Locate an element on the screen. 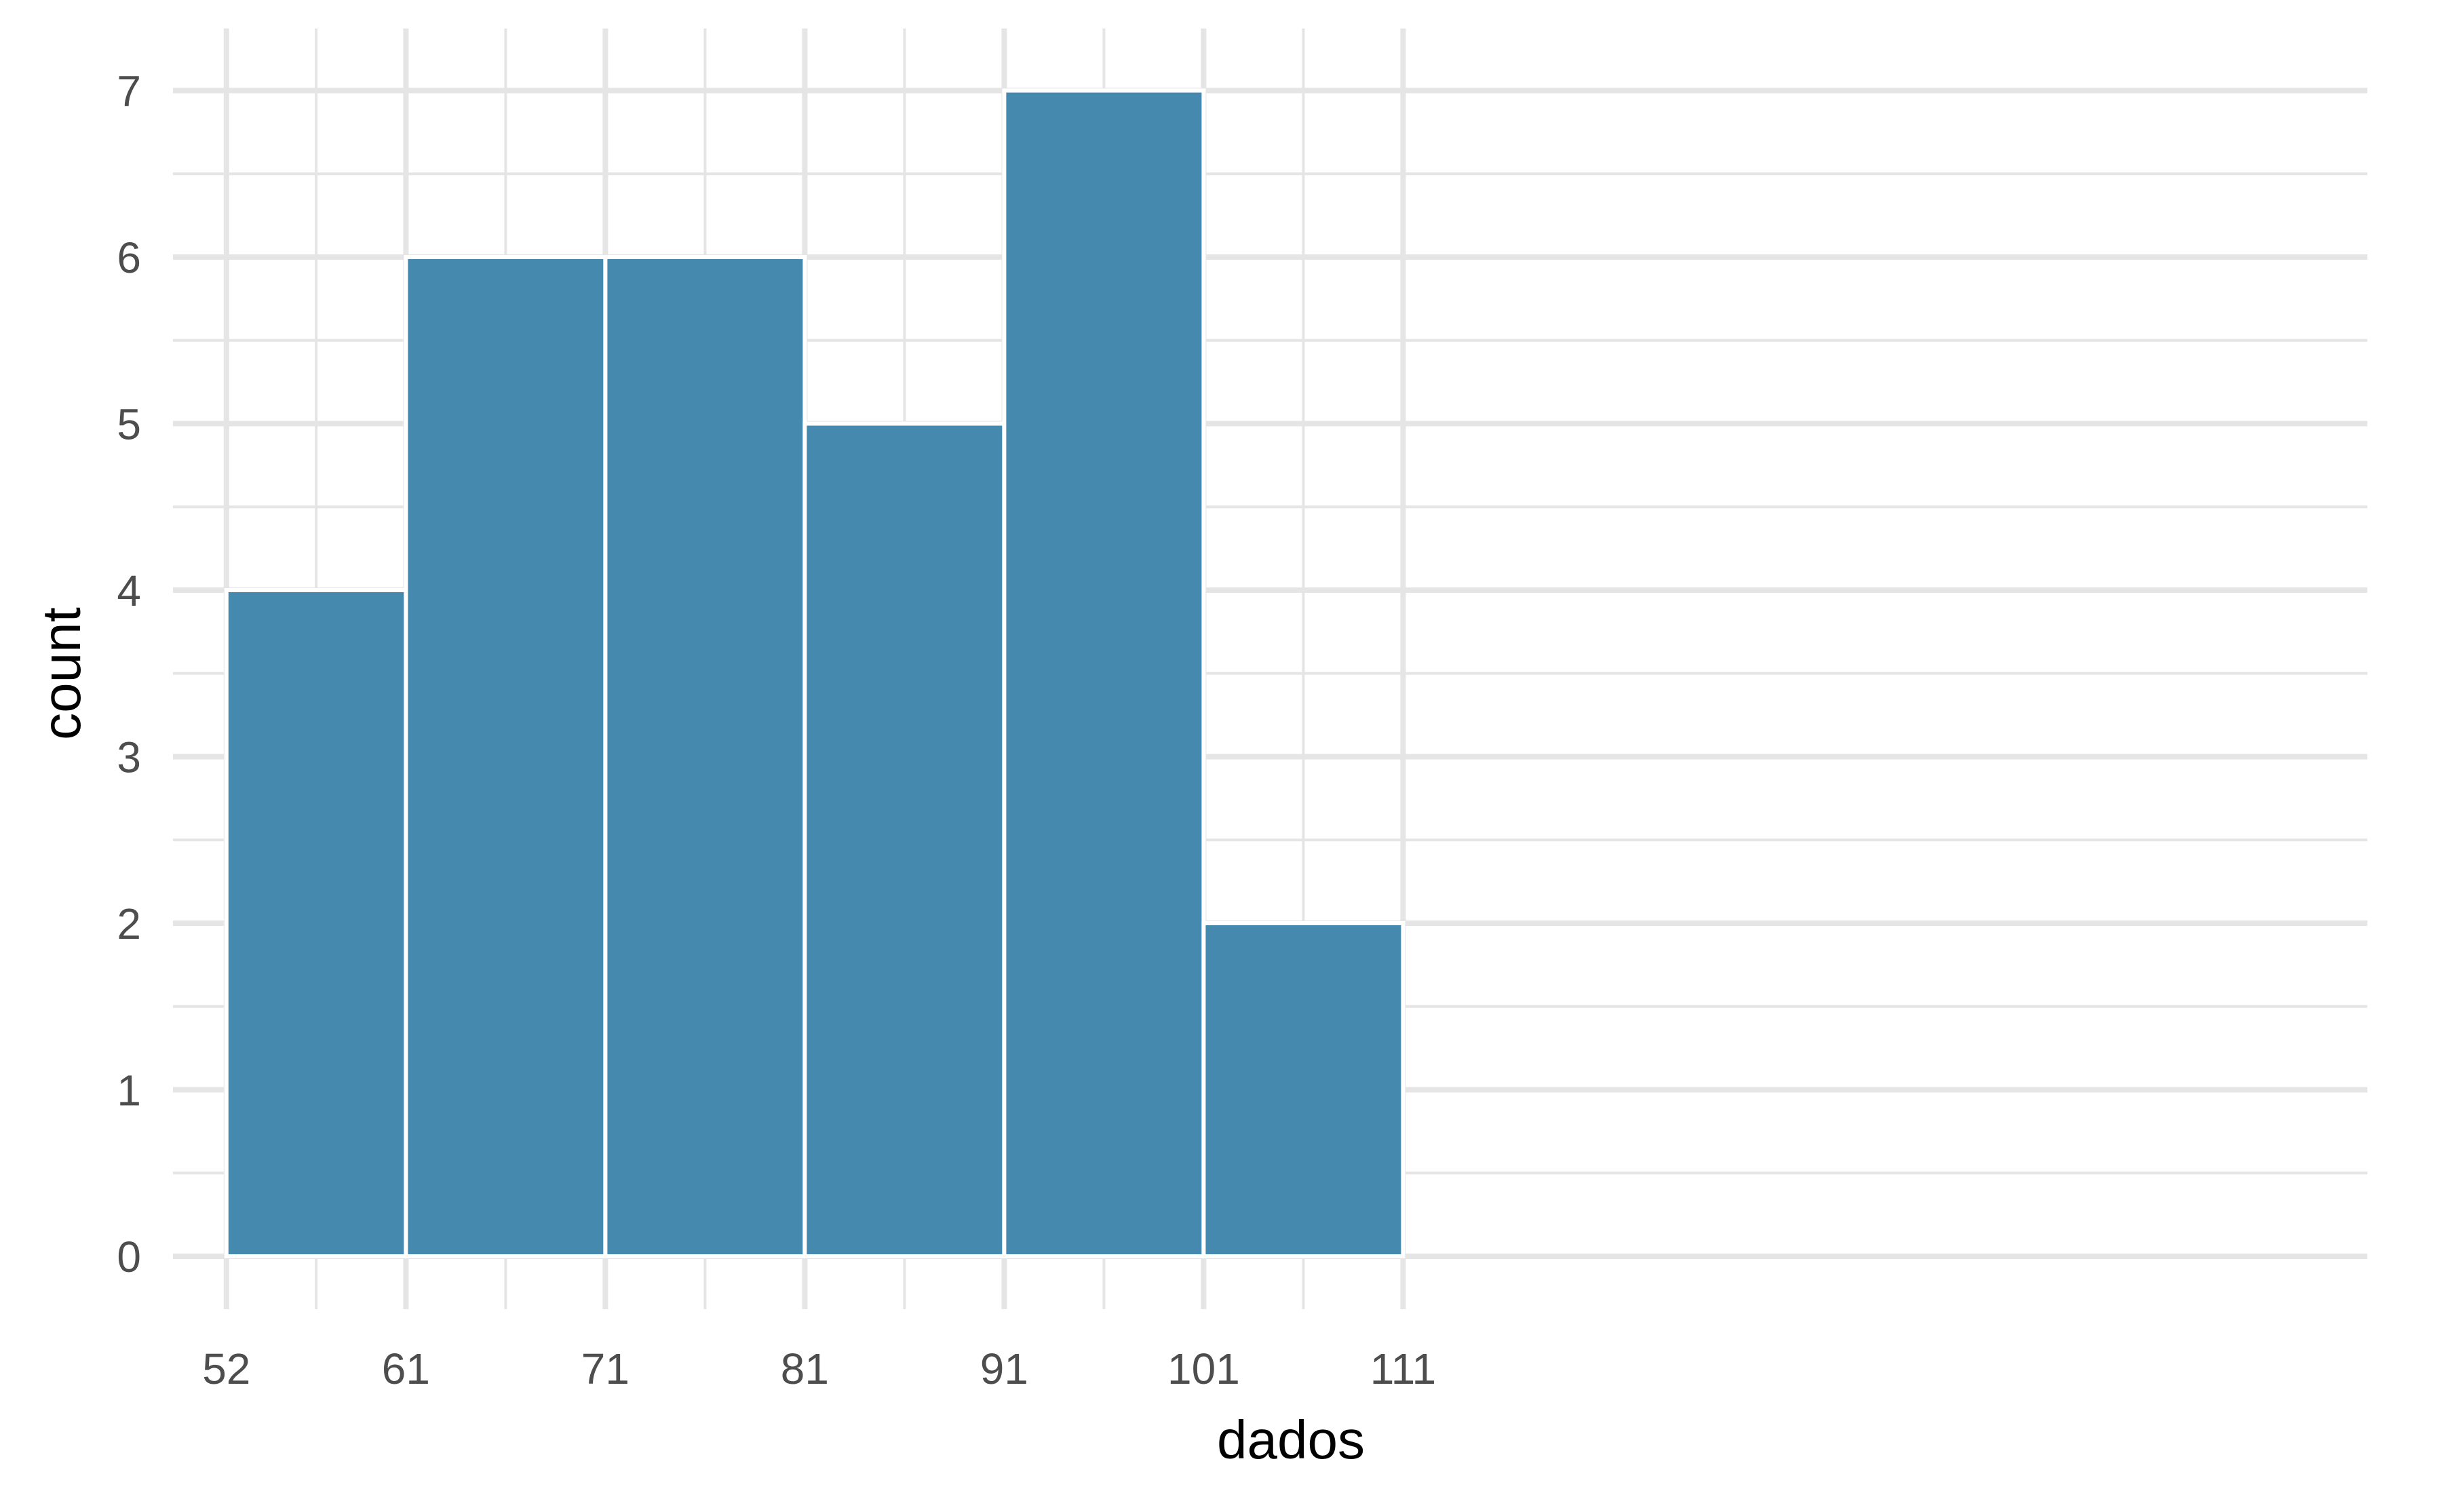 The width and height of the screenshot is (2442, 1512). y-tick-label: 0 is located at coordinates (129, 1257).